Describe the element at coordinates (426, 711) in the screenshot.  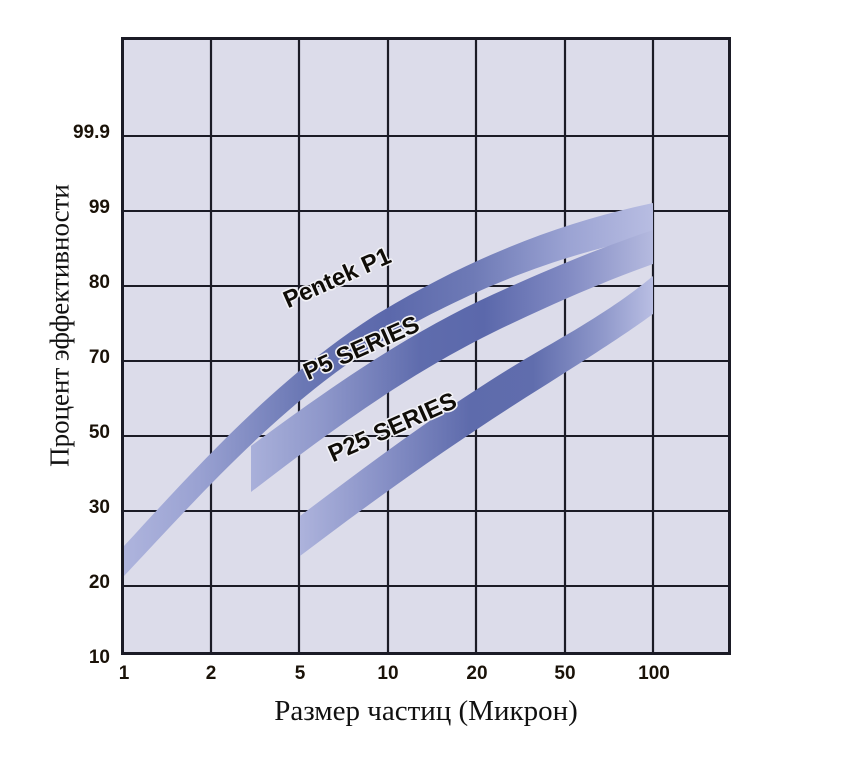
I see `x-axis-title: Размер частиц (Микрон)` at that location.